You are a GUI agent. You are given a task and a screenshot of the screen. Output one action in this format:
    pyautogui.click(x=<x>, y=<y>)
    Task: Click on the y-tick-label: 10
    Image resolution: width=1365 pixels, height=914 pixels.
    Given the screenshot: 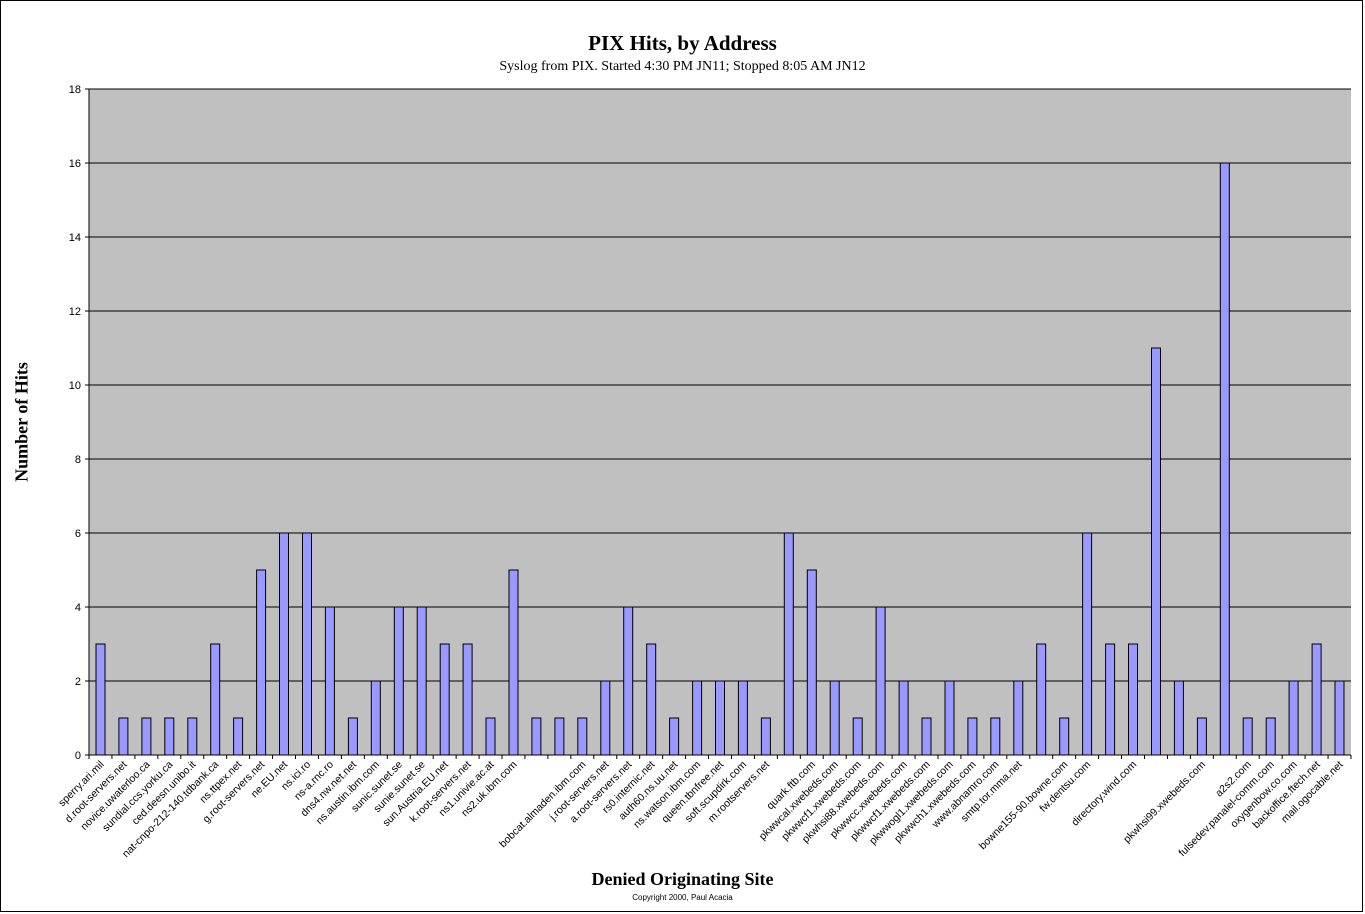 What is the action you would take?
    pyautogui.click(x=75, y=386)
    